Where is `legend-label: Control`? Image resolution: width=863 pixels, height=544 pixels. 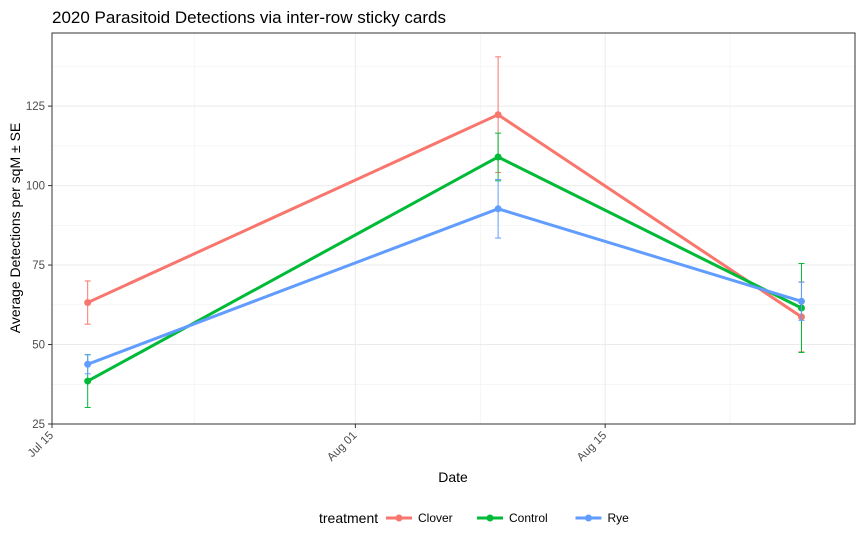
legend-label: Control is located at coordinates (528, 518).